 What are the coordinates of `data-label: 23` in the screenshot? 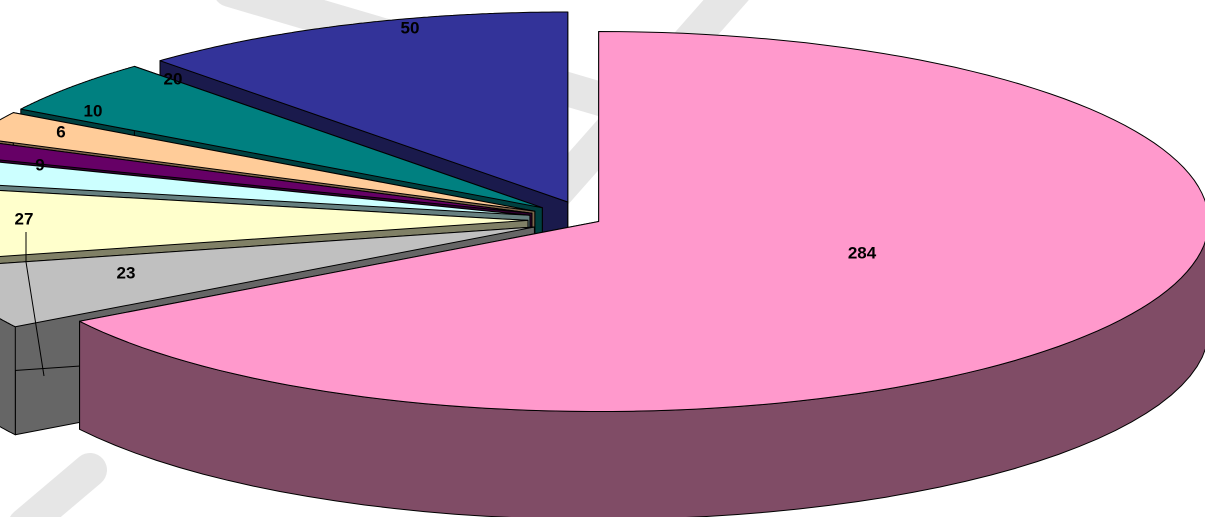 It's located at (126, 272).